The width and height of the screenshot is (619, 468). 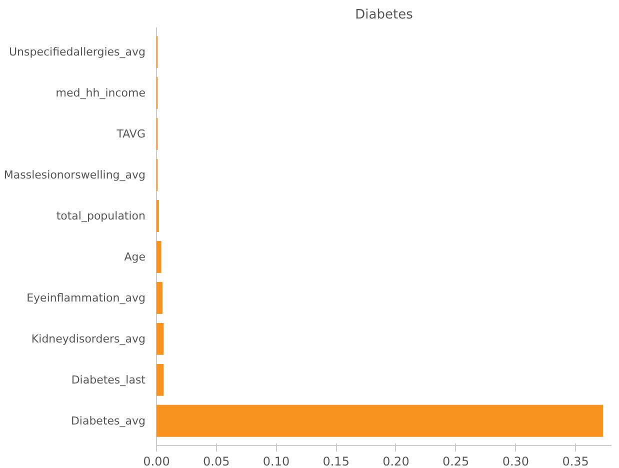 What do you see at coordinates (135, 257) in the screenshot?
I see `y-tick-label: Age` at bounding box center [135, 257].